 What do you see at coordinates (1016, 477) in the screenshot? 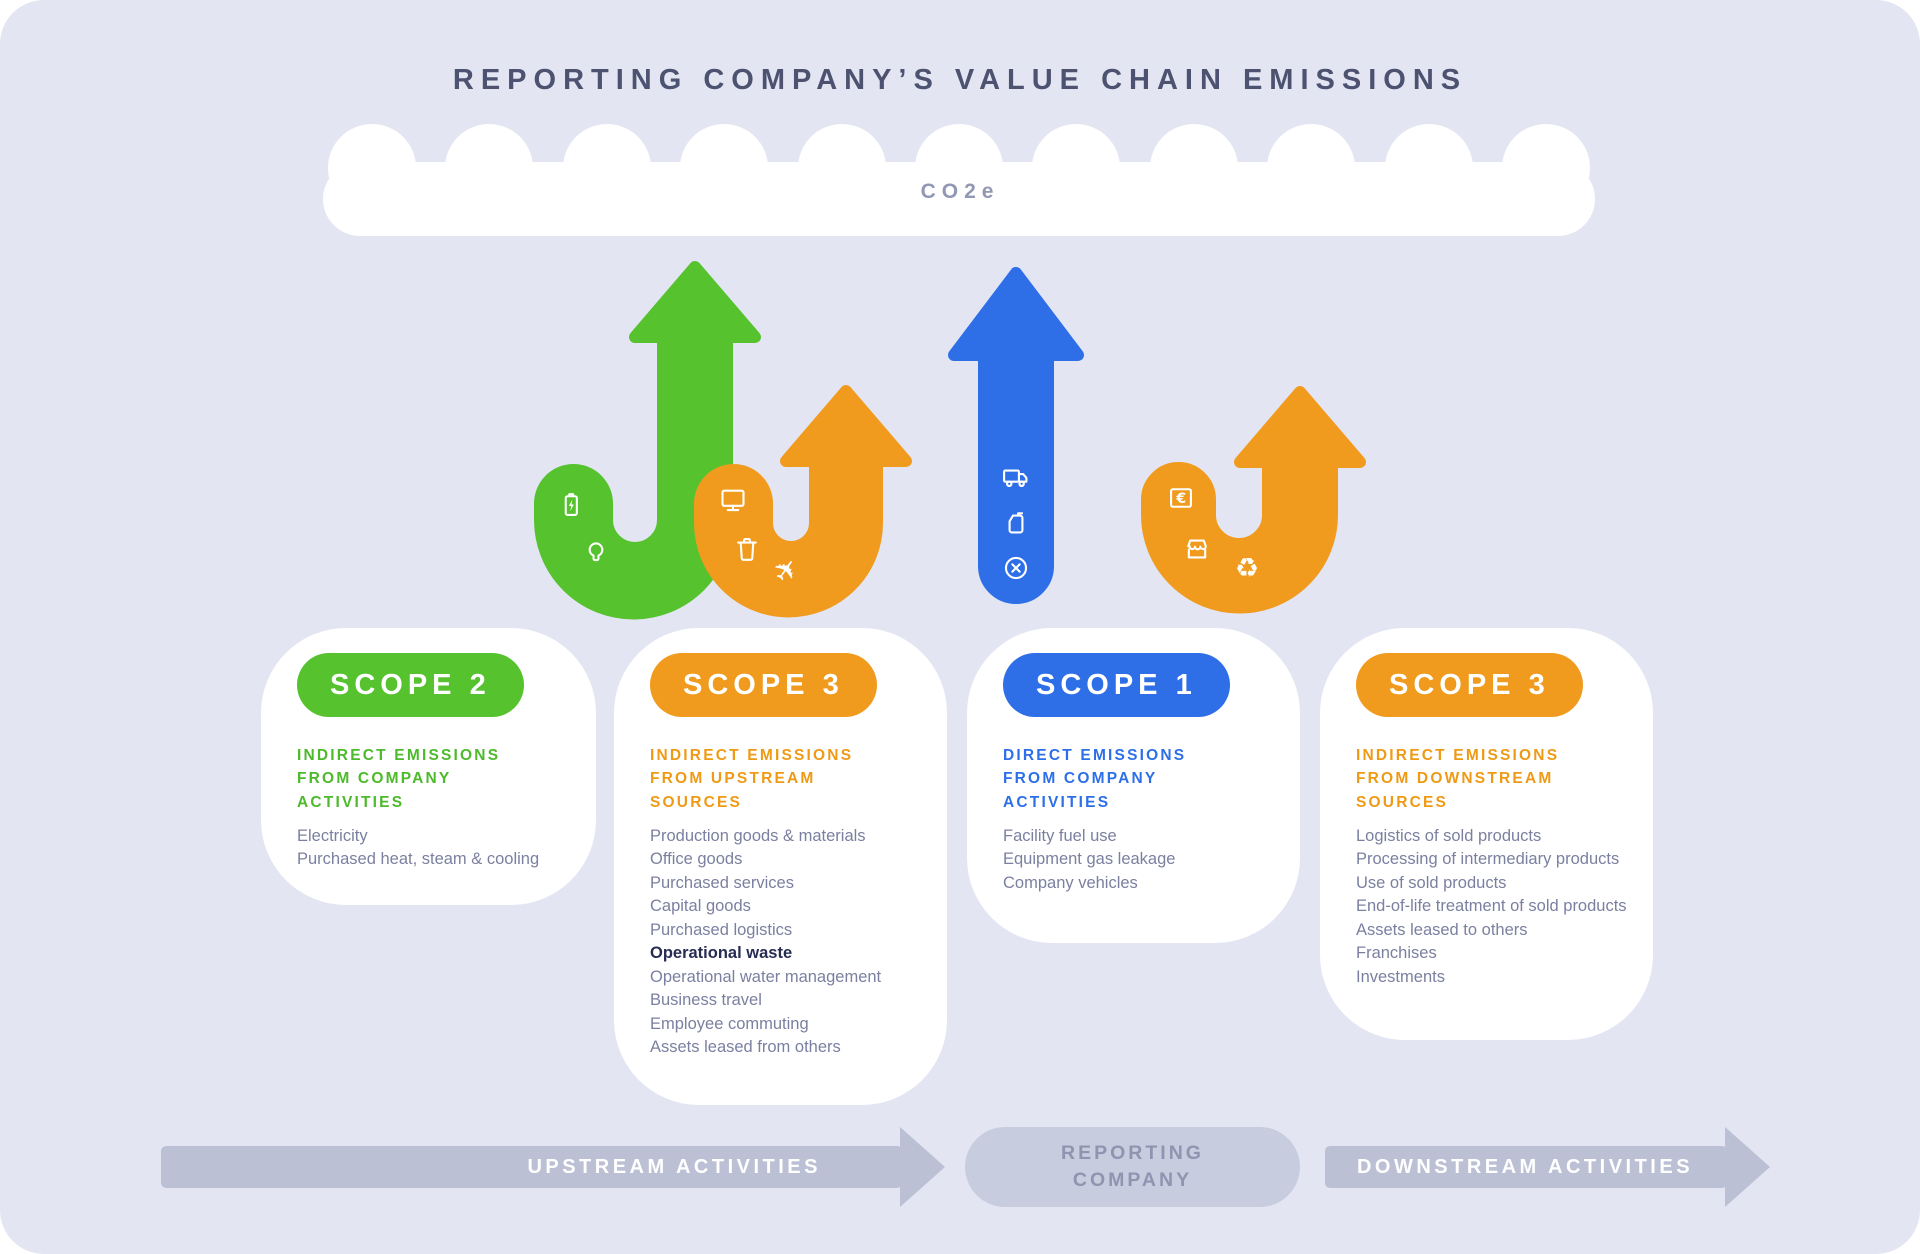
I see `truck-icon` at bounding box center [1016, 477].